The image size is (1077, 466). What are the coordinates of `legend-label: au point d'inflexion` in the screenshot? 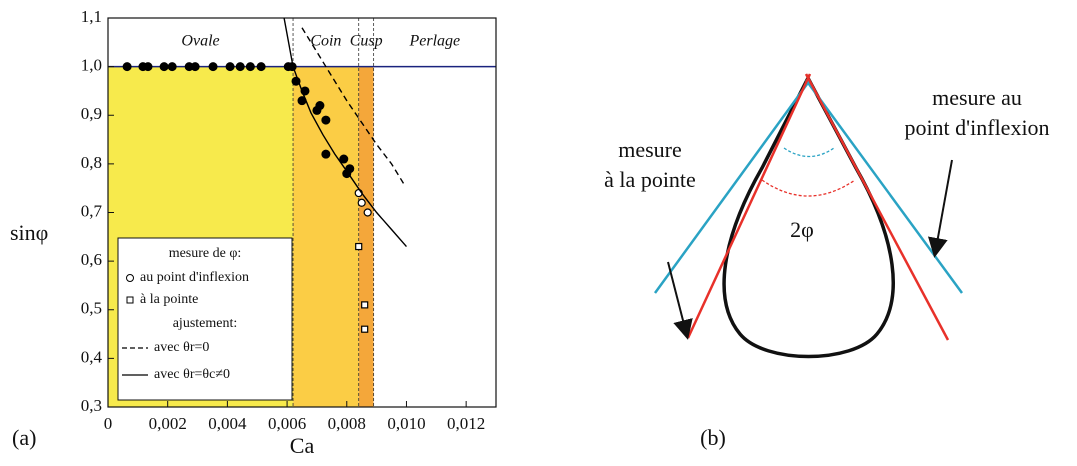 It's located at (194, 277).